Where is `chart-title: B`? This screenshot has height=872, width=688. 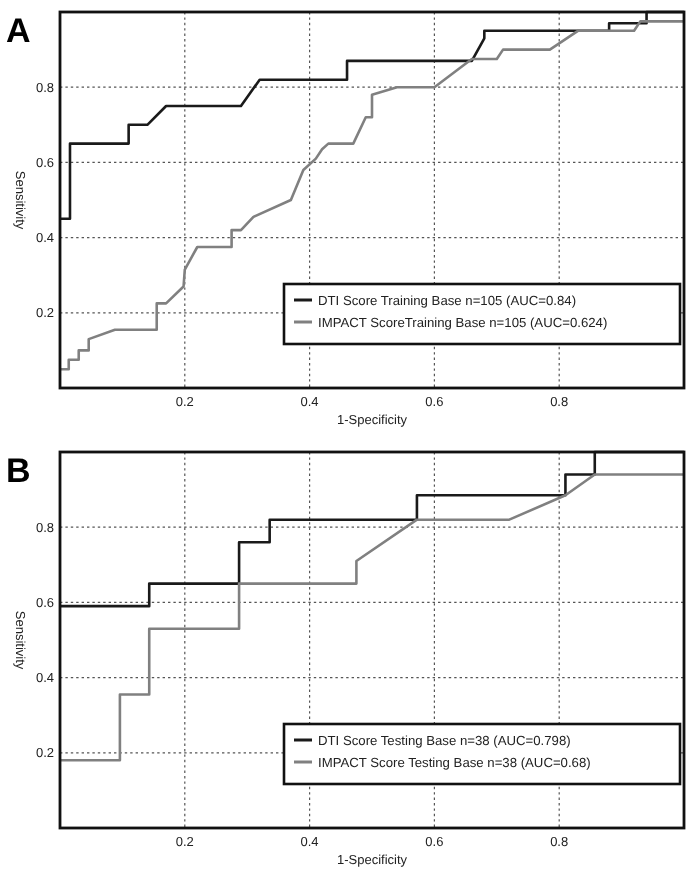 chart-title: B is located at coordinates (18, 471).